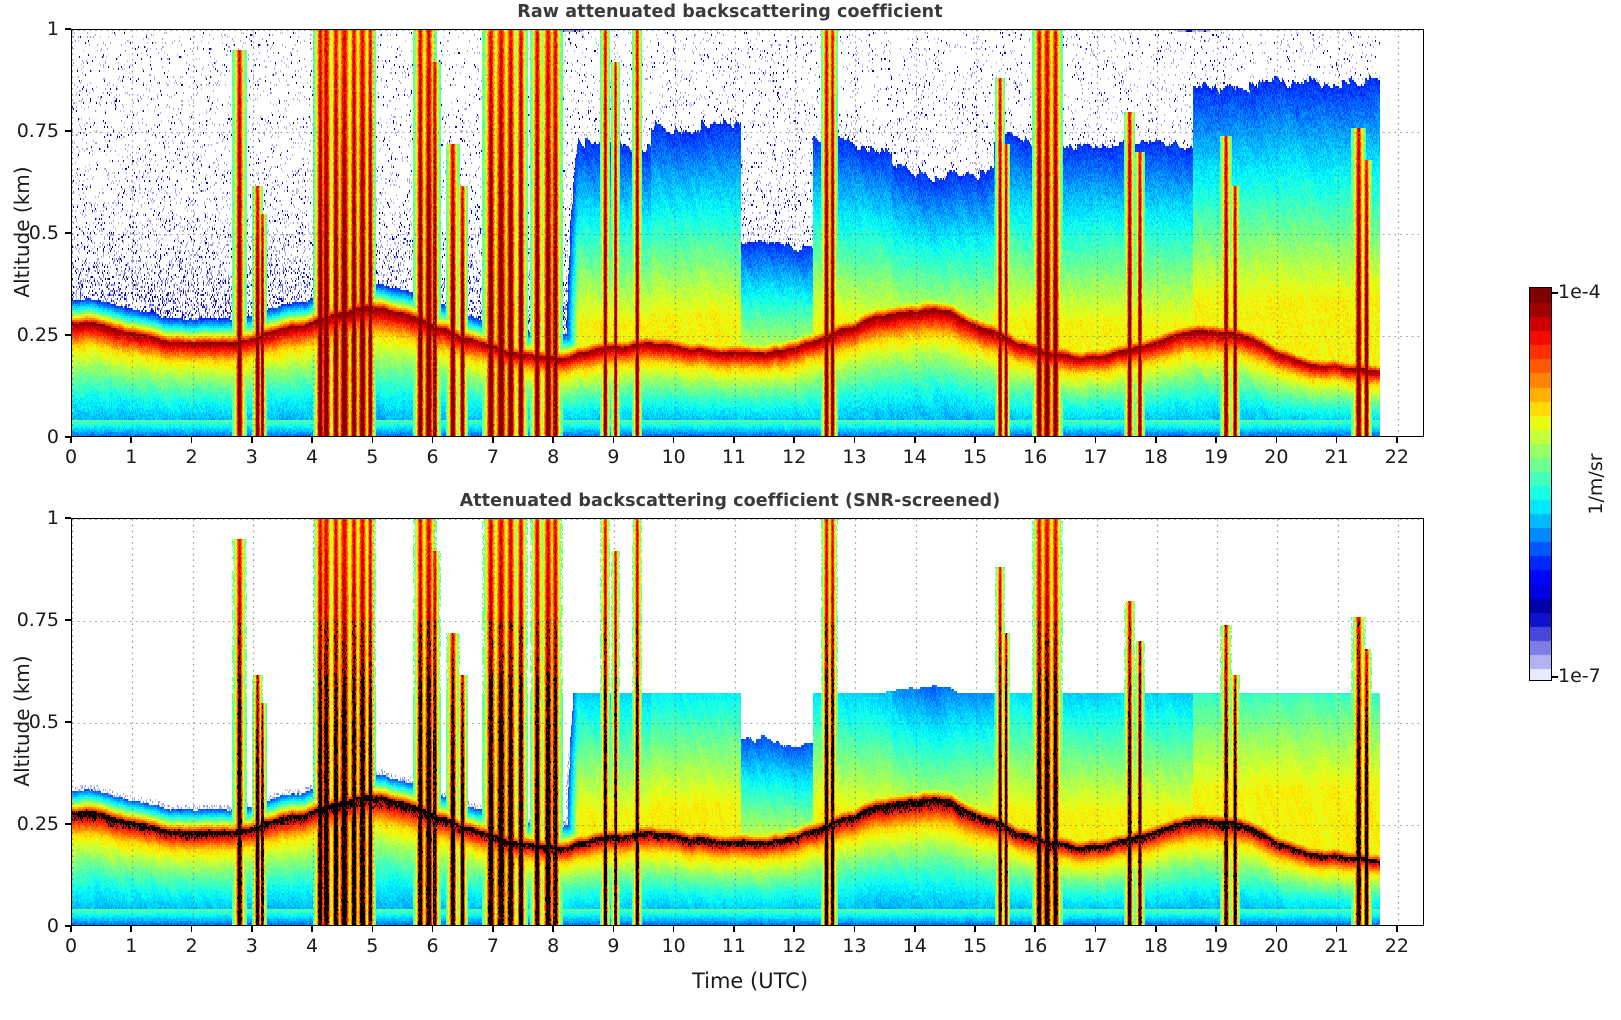 The image size is (1621, 1020). I want to click on x-tick-label: 15, so click(975, 457).